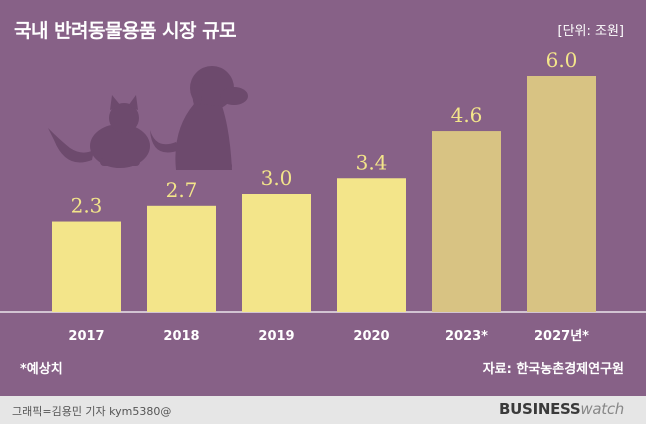 Image resolution: width=646 pixels, height=424 pixels. I want to click on graphic-credit: 그래픽=김용민 기자 kym5380@, so click(92, 411).